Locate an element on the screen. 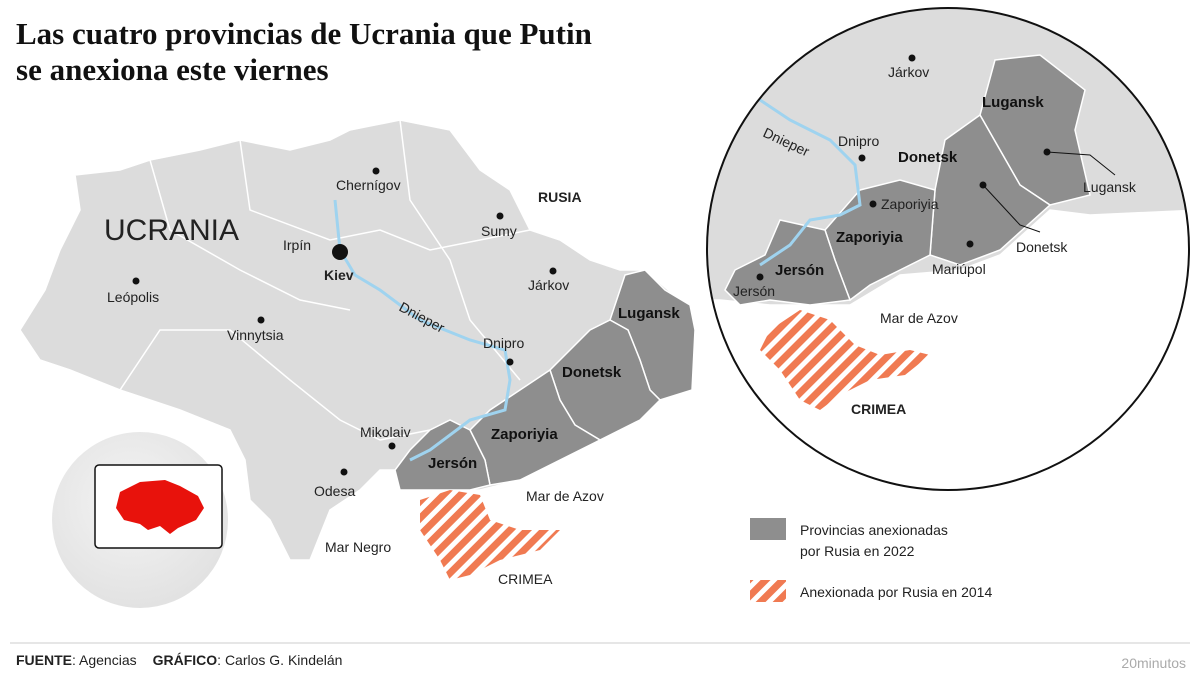 Image resolution: width=1200 pixels, height=675 pixels. title: se anexiona este viernes is located at coordinates (172, 69).